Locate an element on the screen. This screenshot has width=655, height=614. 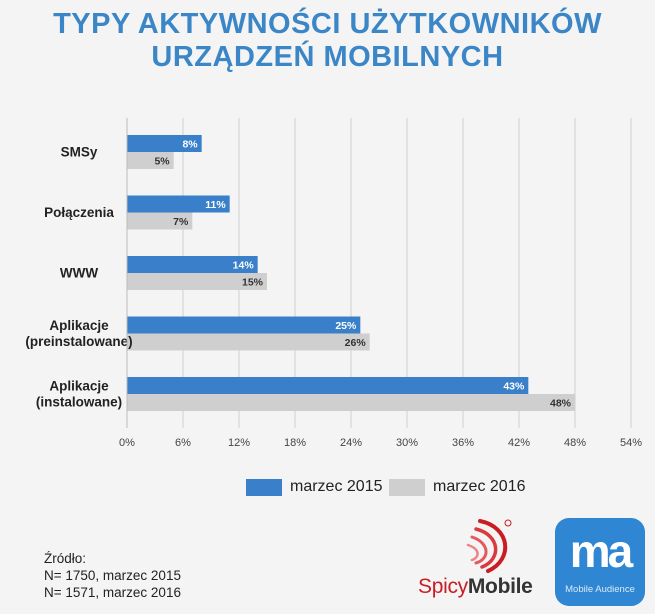
spicy-word: Spicy is located at coordinates (443, 586).